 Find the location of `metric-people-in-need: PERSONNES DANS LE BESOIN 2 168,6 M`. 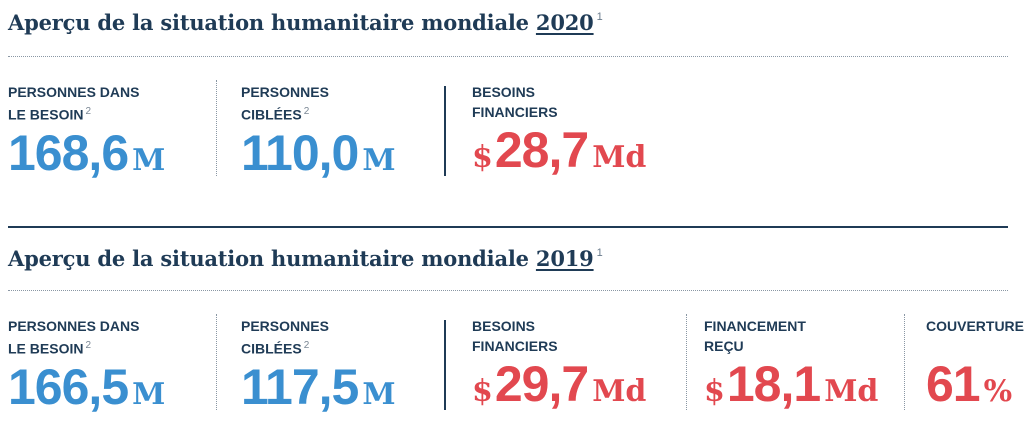

metric-people-in-need: PERSONNES DANS LE BESOIN 2 168,6 M is located at coordinates (86, 134).